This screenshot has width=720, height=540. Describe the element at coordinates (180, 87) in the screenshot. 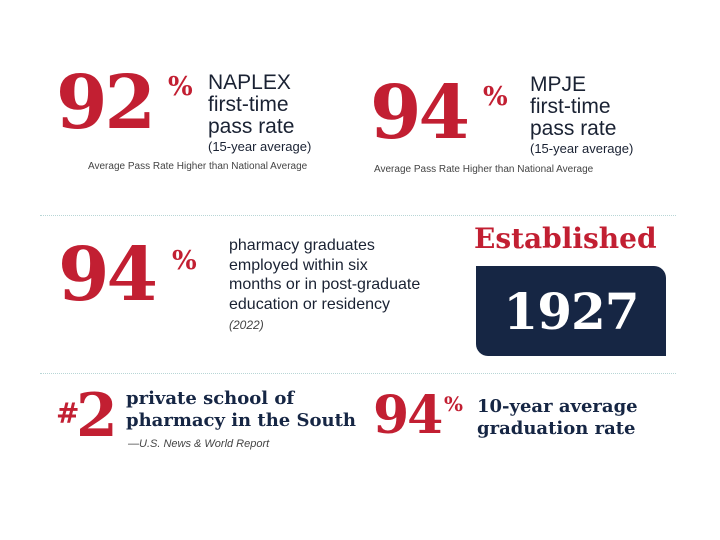

I see `naplex-percent-sign: %` at that location.